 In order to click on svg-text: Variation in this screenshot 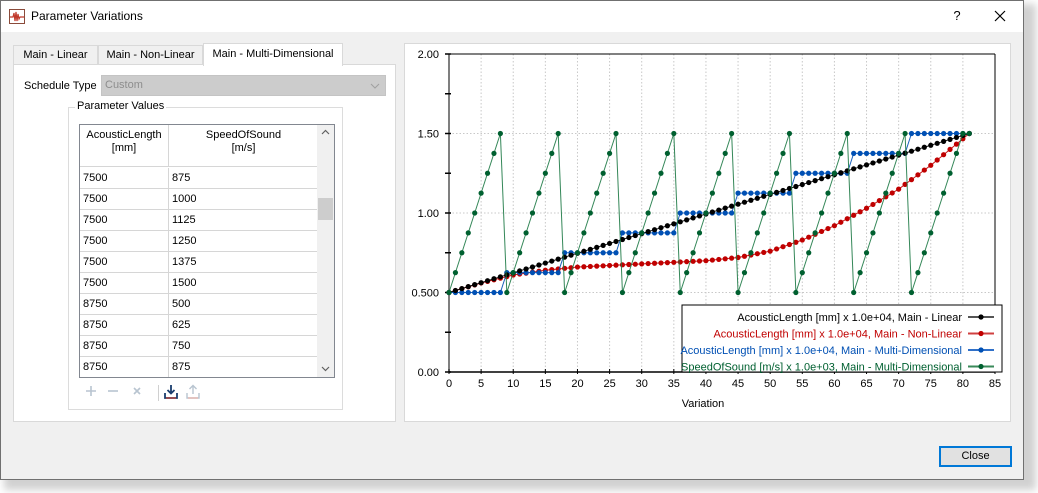, I will do `click(703, 404)`.